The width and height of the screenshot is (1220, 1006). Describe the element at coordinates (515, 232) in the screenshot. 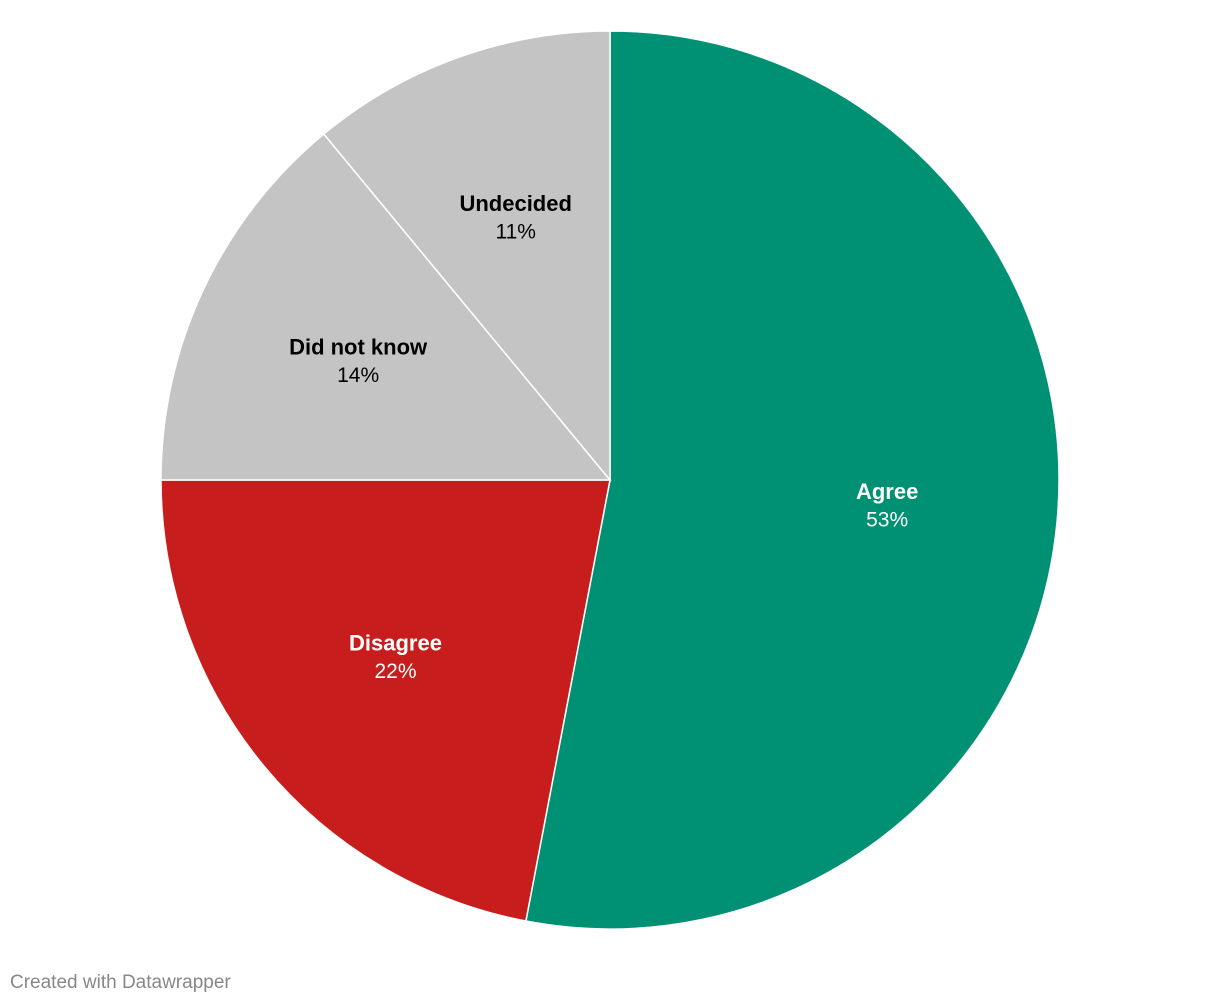

I see `slice-value: 11%` at that location.